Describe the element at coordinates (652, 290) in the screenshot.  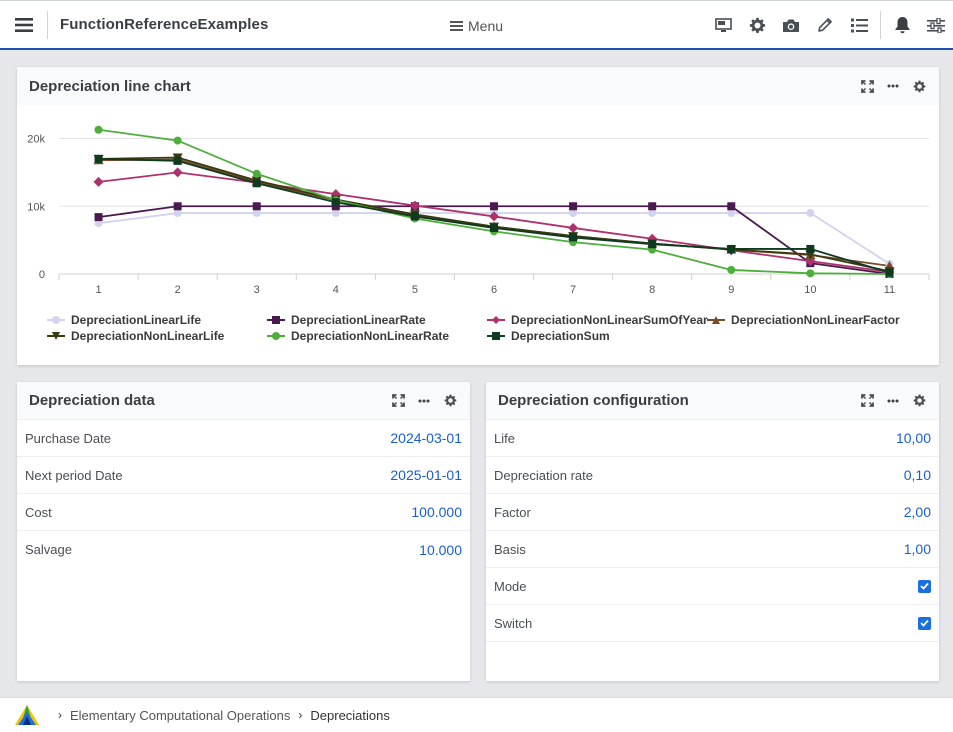
I see `x-tick-label: 8` at that location.